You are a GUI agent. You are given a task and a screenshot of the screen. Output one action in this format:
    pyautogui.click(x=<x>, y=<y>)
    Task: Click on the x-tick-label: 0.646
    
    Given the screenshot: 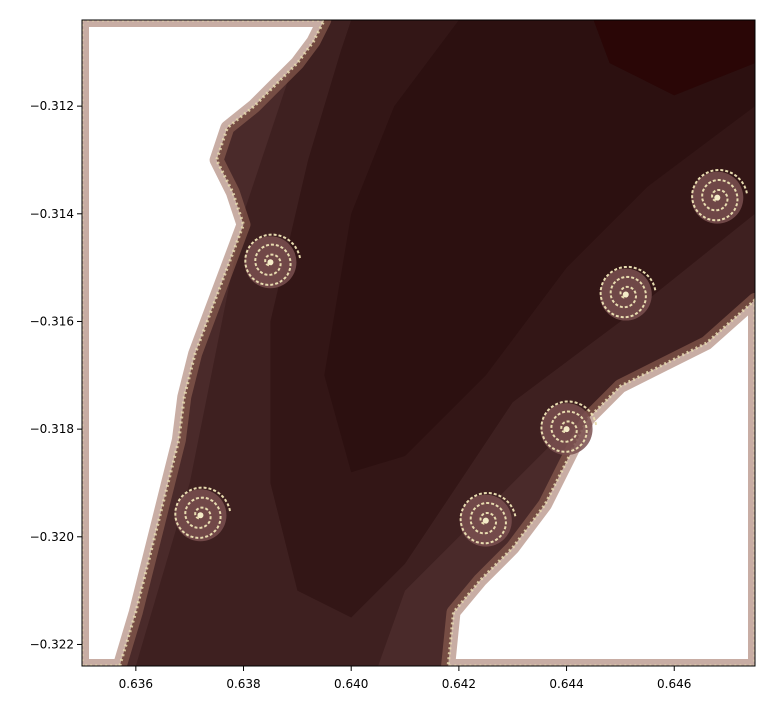 What is the action you would take?
    pyautogui.click(x=674, y=684)
    